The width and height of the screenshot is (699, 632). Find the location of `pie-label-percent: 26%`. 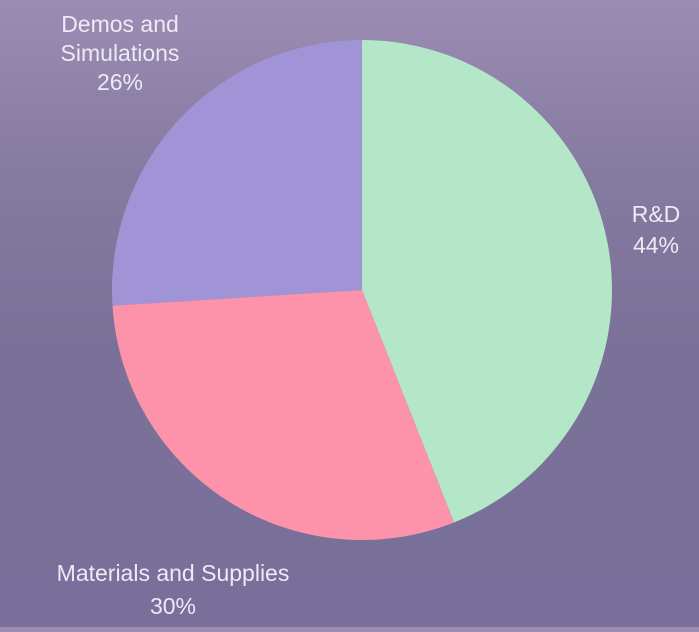

pie-label-percent: 26% is located at coordinates (120, 82).